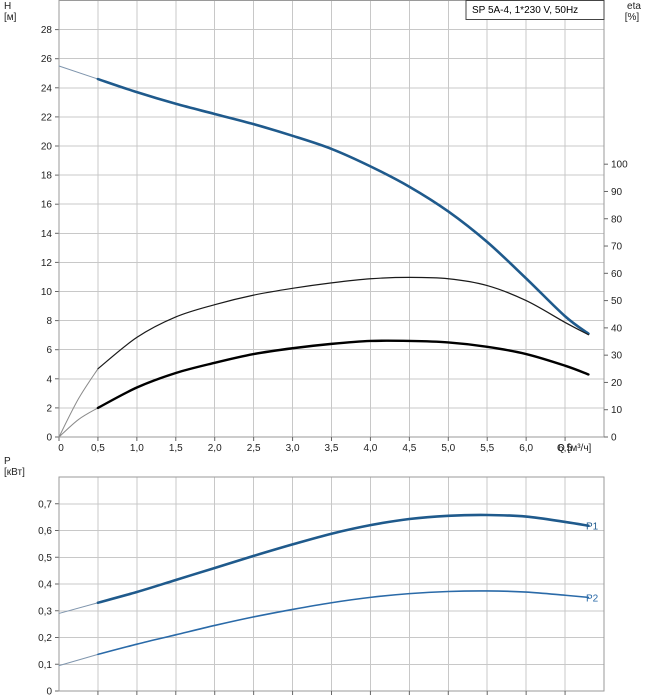  I want to click on x-tick-label: 5,5, so click(487, 448).